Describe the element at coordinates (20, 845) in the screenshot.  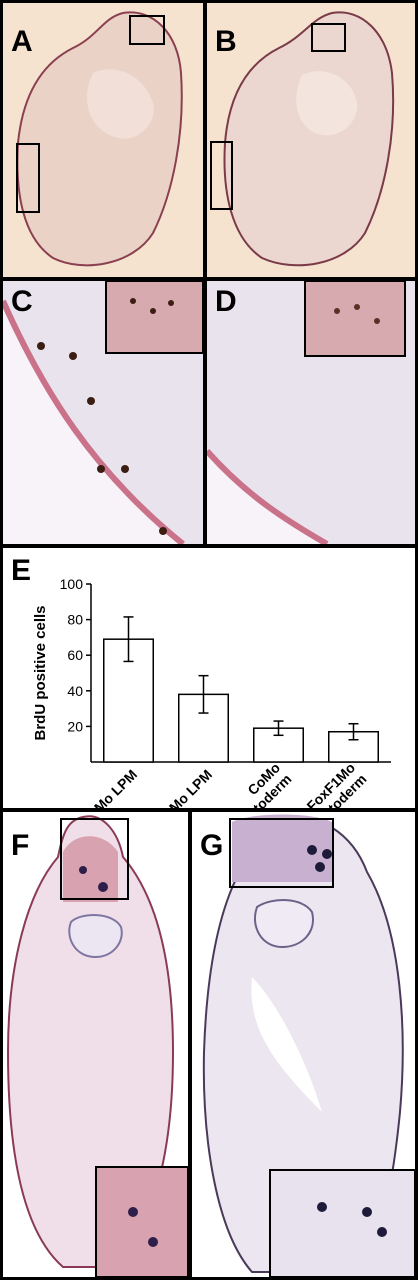
I see `panel-label-f: F` at that location.